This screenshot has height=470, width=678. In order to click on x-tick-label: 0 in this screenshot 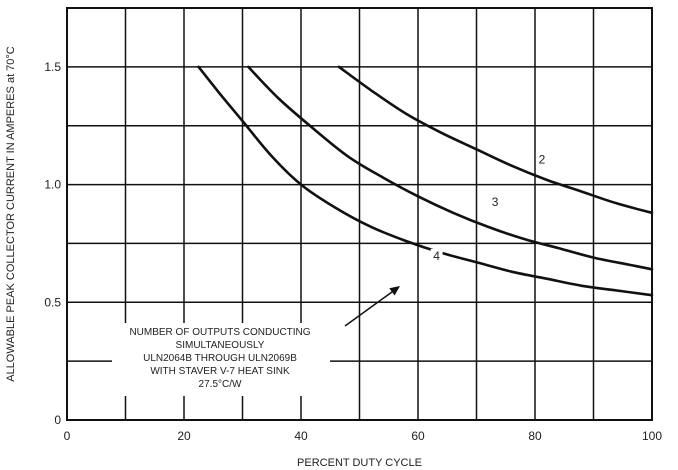, I will do `click(67, 436)`.